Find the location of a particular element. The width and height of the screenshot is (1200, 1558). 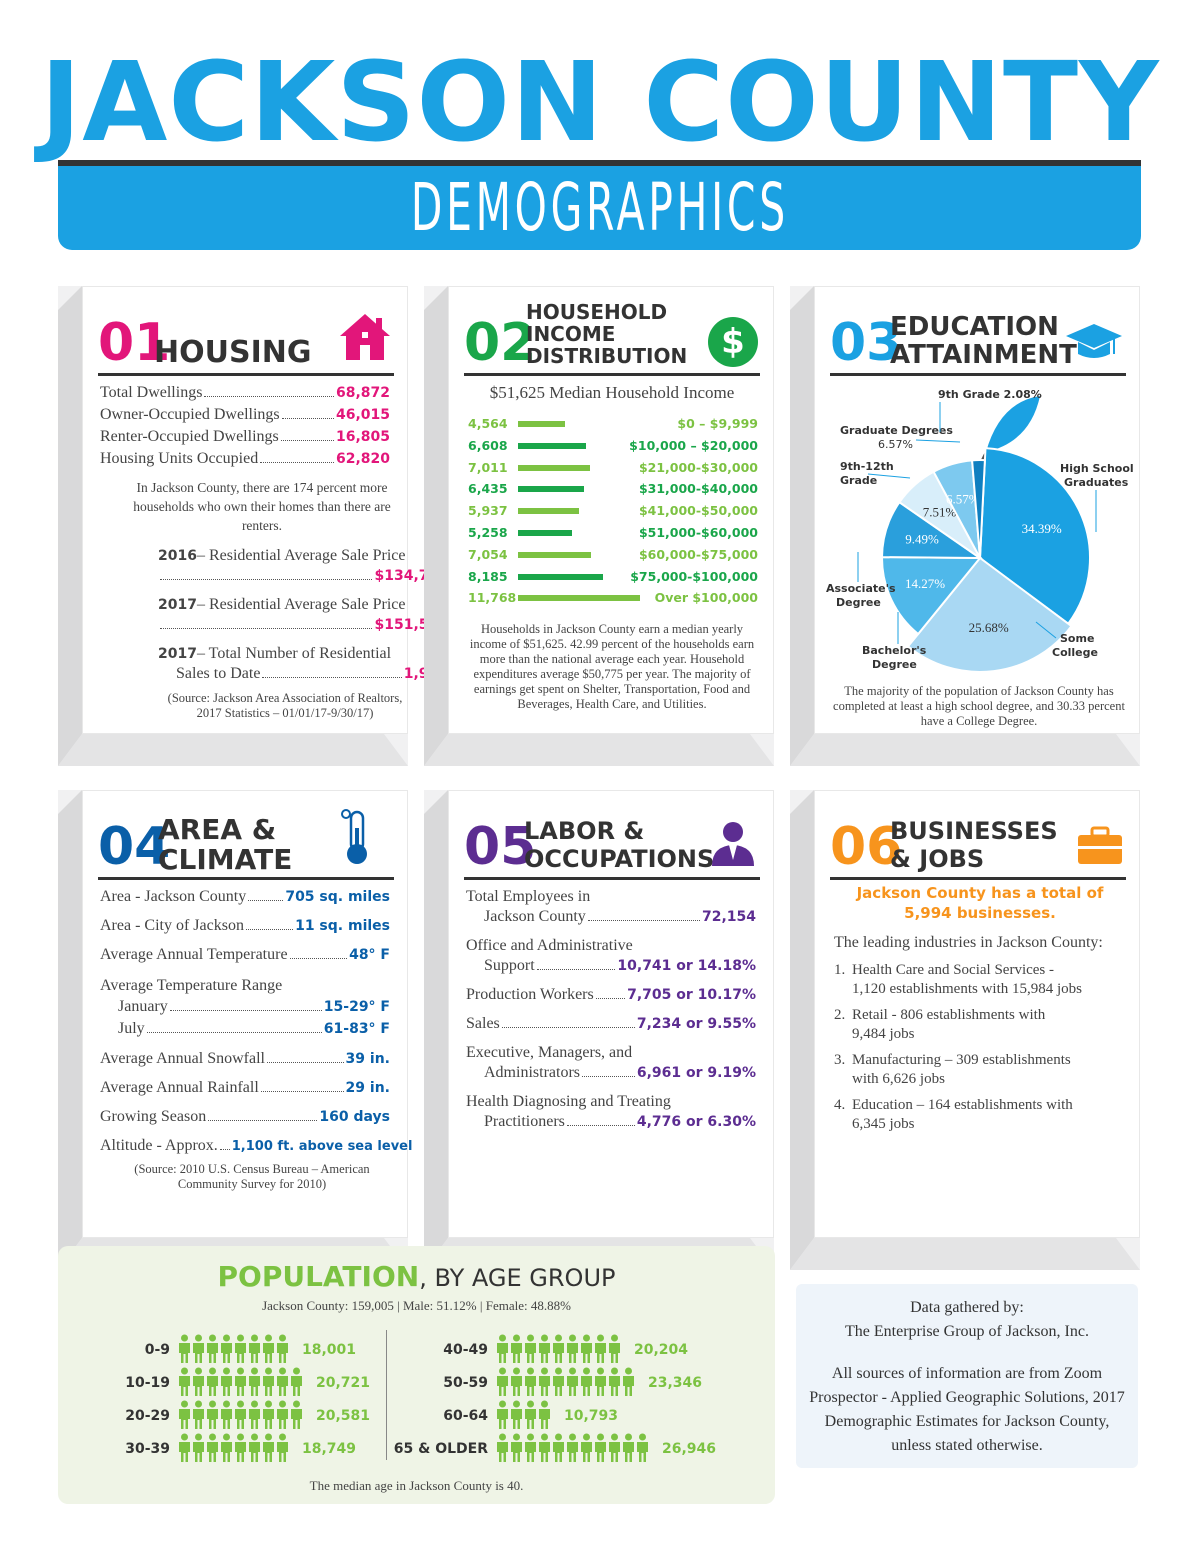

age-group-value: 18,001 is located at coordinates (329, 1350).